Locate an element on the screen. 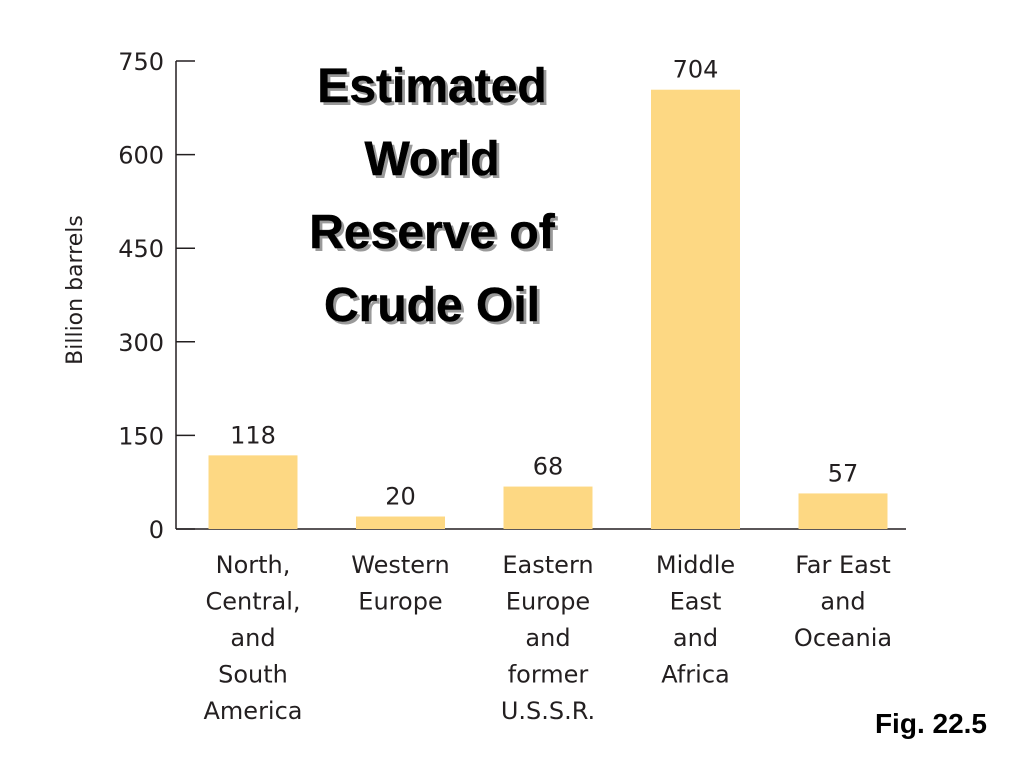  y-axis-title: Billion barrels is located at coordinates (75, 290).